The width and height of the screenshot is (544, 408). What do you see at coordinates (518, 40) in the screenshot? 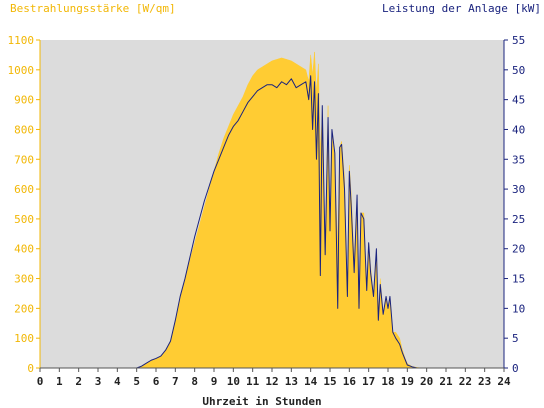
I see `right-tick-label: 55` at bounding box center [518, 40].